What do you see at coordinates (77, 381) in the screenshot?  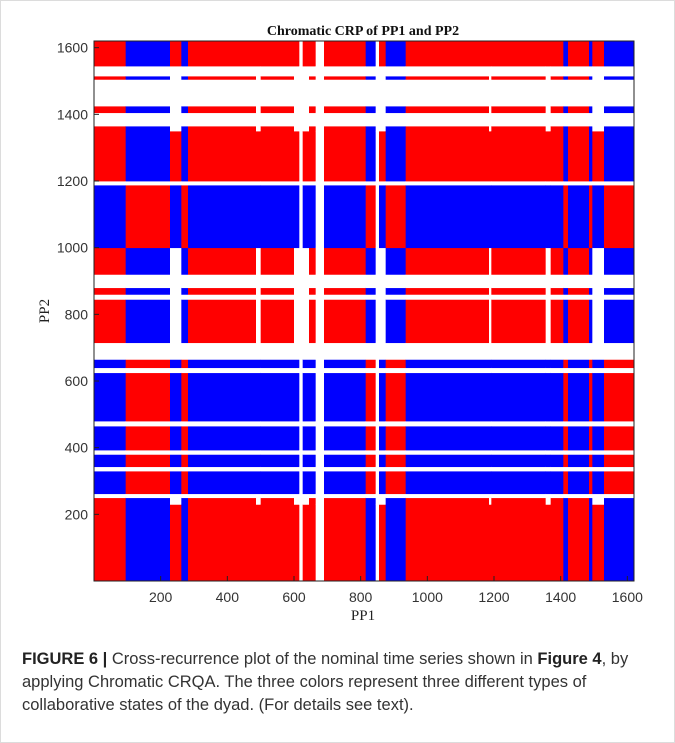 I see `y-tick-label: 600` at bounding box center [77, 381].